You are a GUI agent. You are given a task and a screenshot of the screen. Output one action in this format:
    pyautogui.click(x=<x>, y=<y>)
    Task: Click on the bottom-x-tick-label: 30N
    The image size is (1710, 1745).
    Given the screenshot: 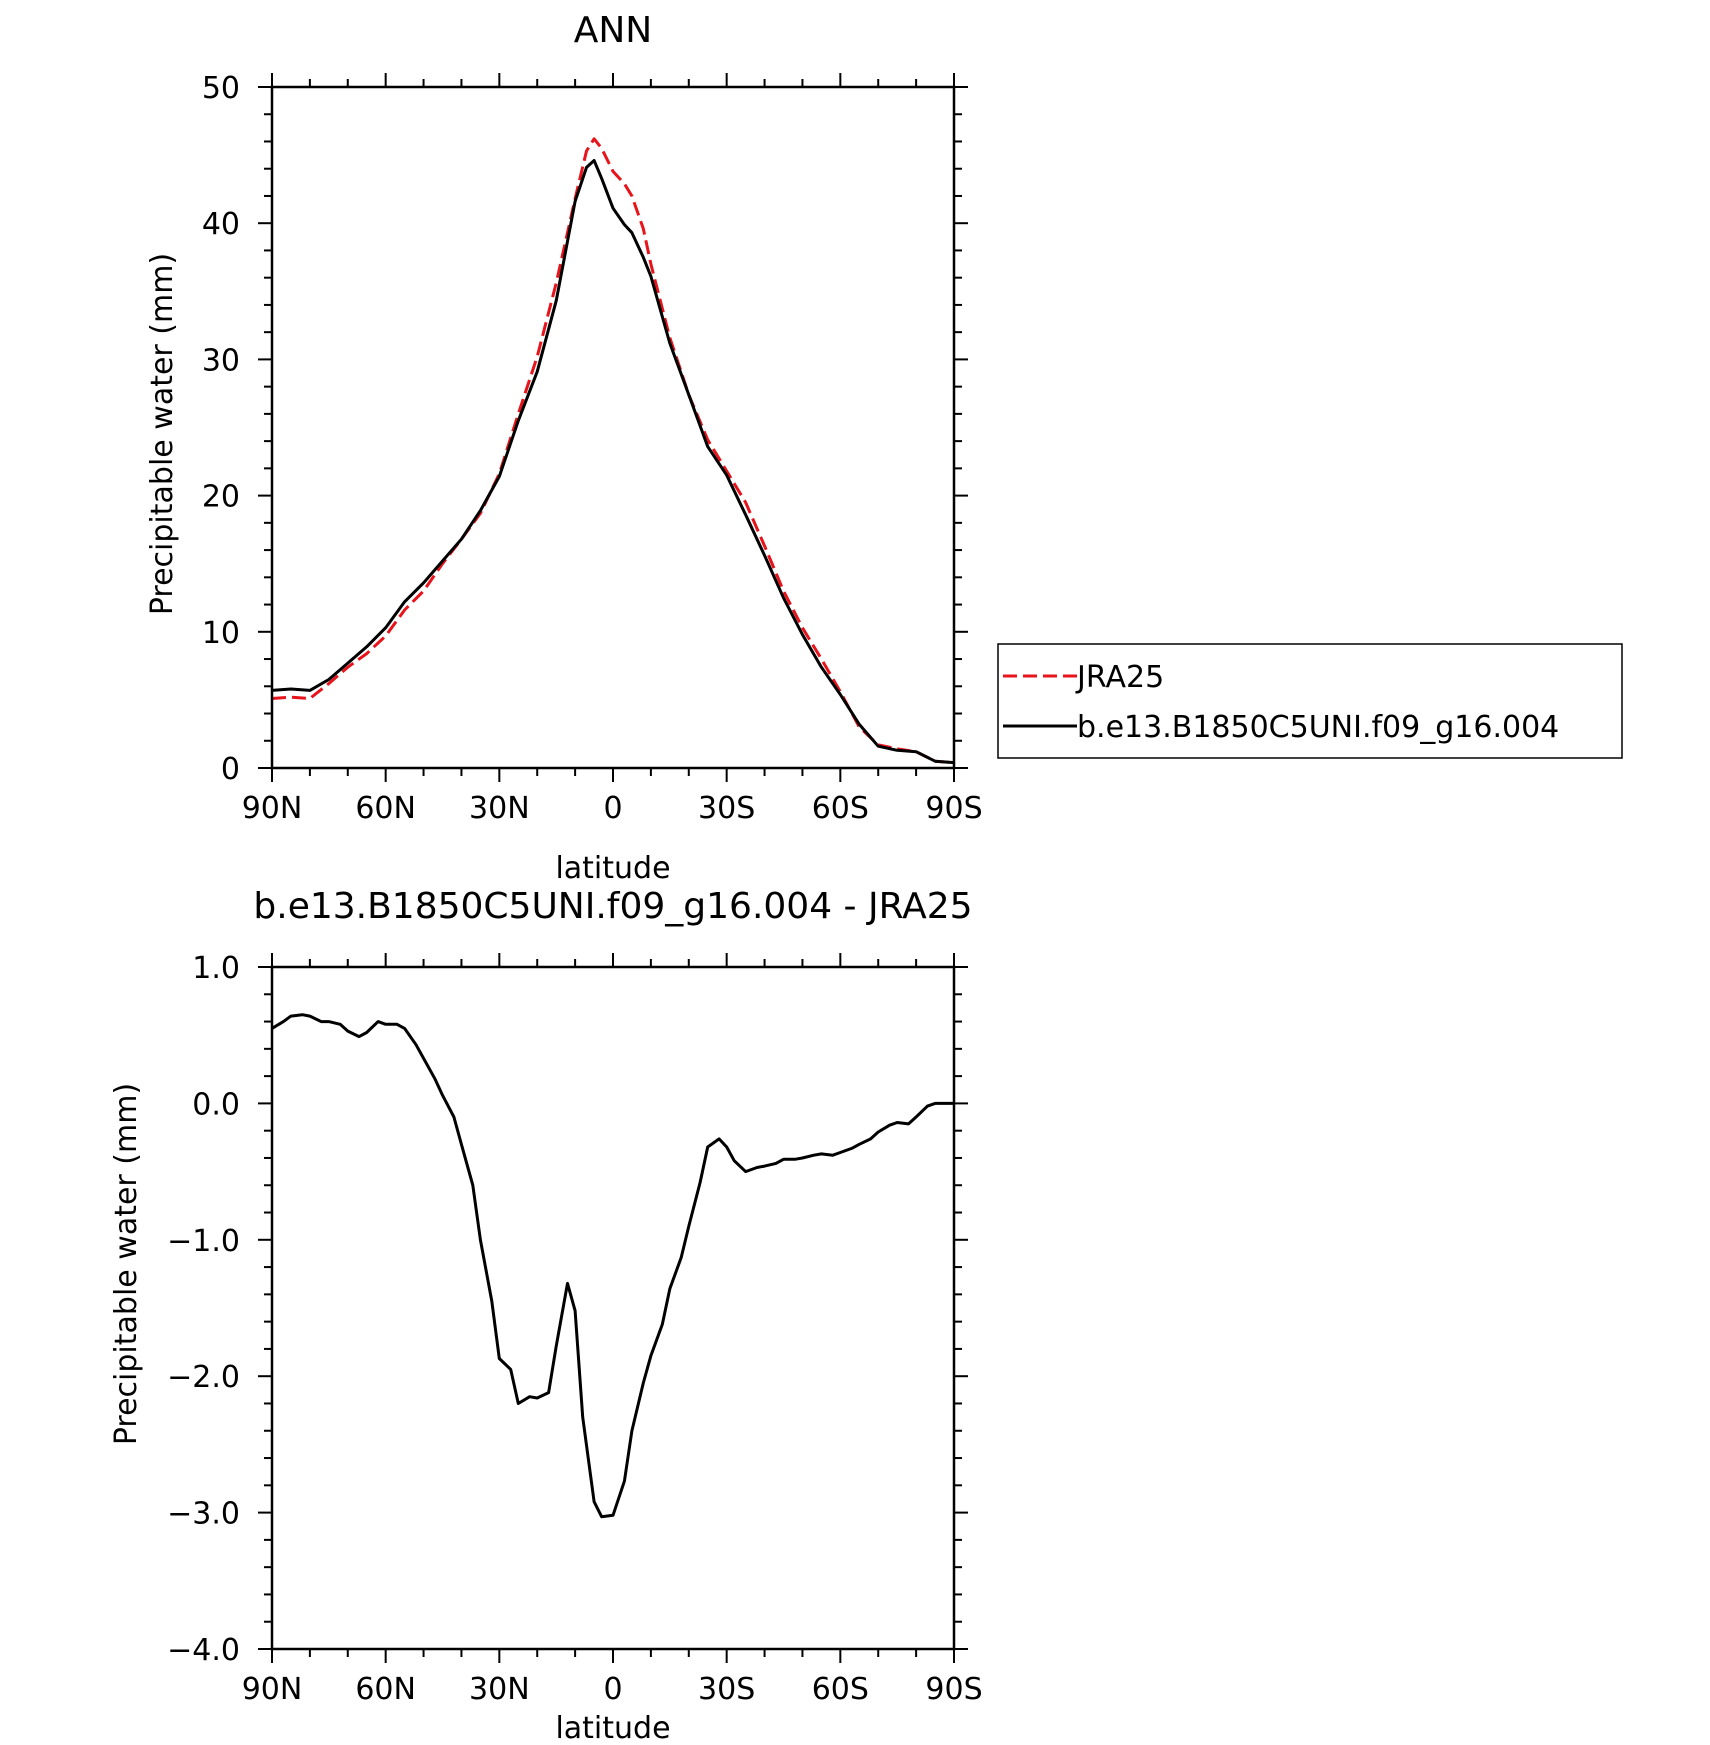 What is the action you would take?
    pyautogui.click(x=499, y=1689)
    